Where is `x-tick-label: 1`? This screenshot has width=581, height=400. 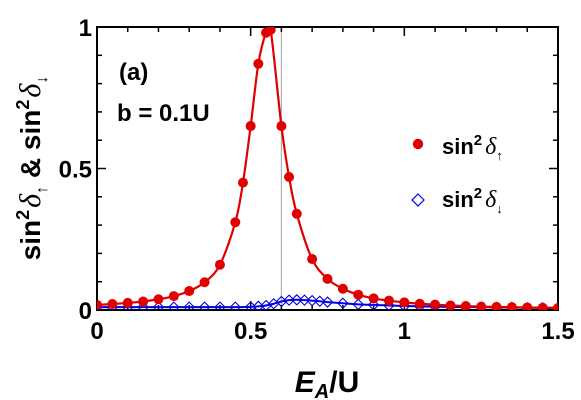 x-tick-label: 1 is located at coordinates (404, 331).